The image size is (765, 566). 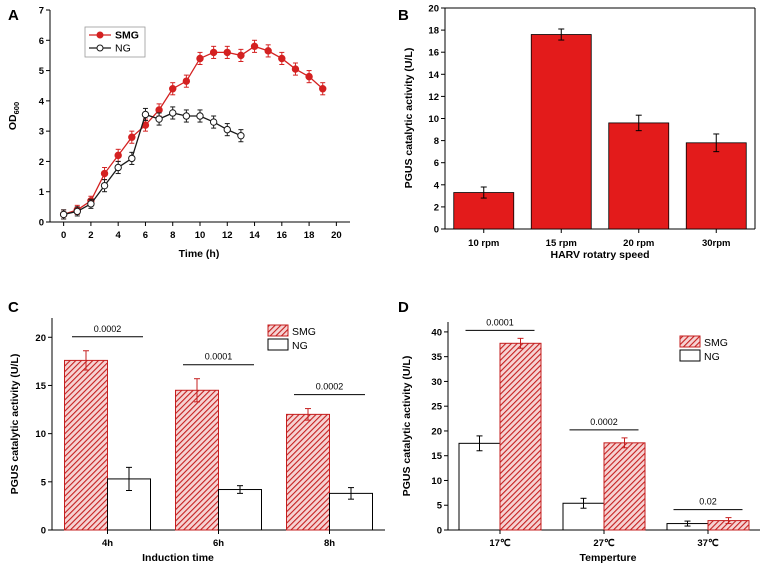 What do you see at coordinates (254, 235) in the screenshot?
I see `x-tick-label: 14` at bounding box center [254, 235].